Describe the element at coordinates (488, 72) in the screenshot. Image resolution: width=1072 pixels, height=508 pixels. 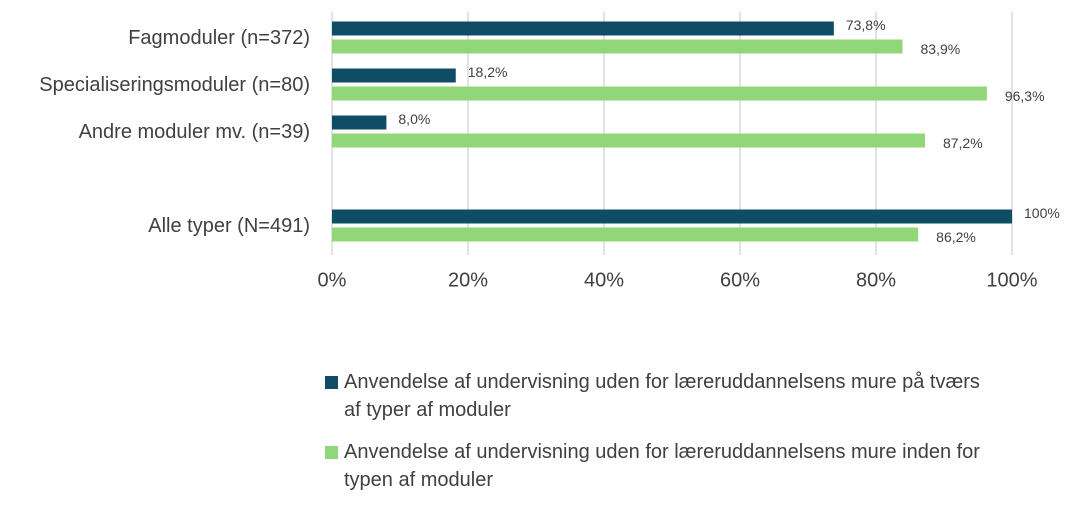
I see `value-label: 18,2%` at that location.